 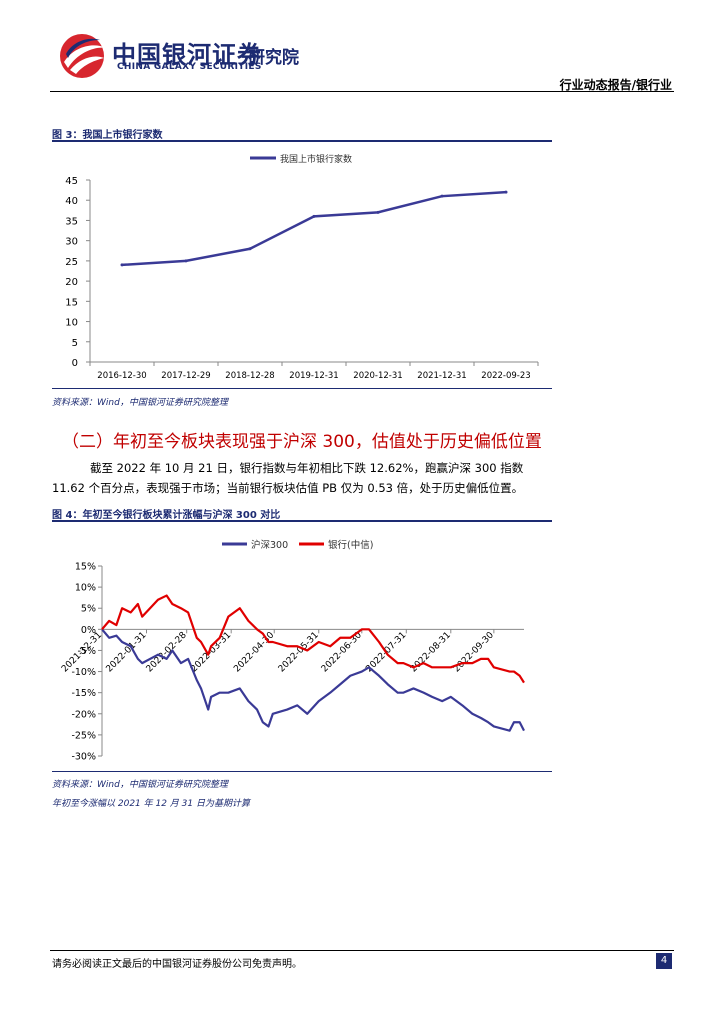 What do you see at coordinates (83, 693) in the screenshot?
I see `y-tick-label: -15%` at bounding box center [83, 693].